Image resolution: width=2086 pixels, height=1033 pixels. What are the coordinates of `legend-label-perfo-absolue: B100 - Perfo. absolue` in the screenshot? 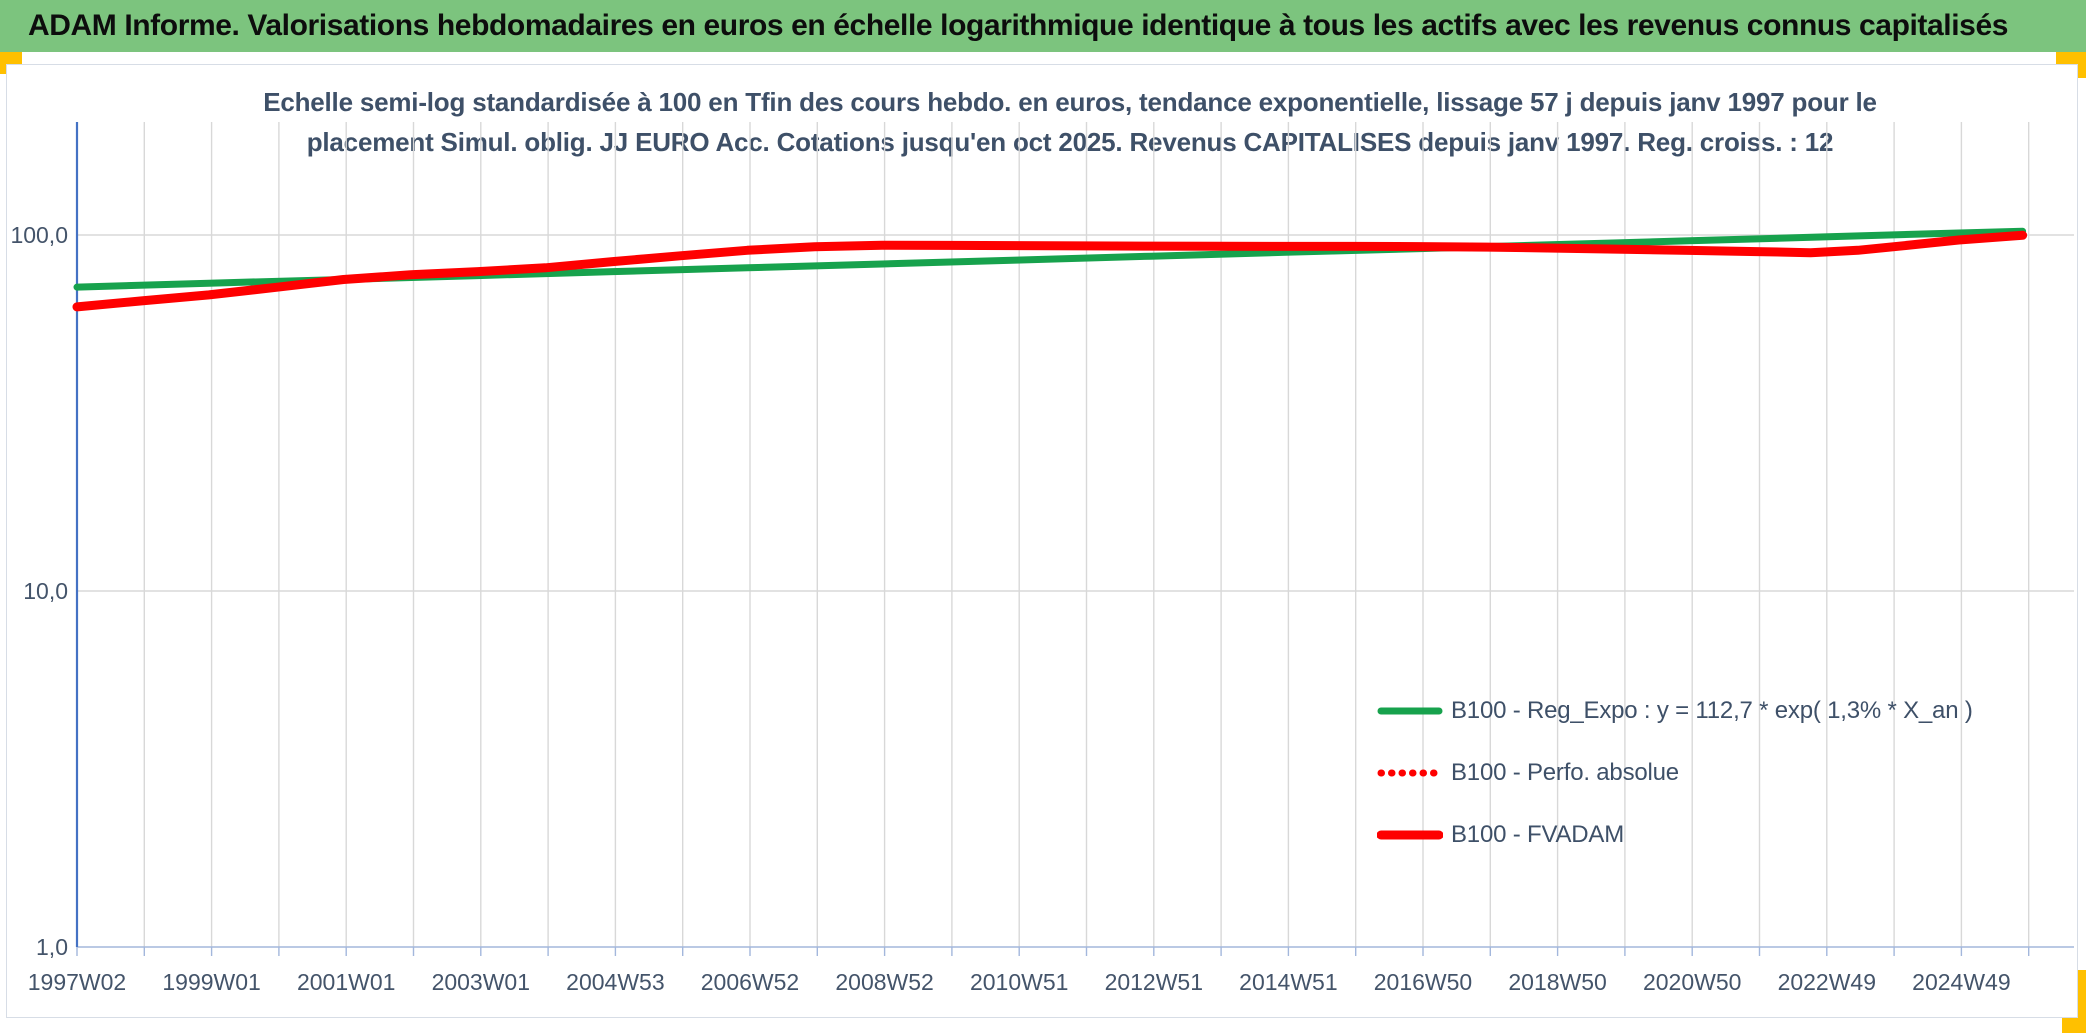 It's located at (1565, 772).